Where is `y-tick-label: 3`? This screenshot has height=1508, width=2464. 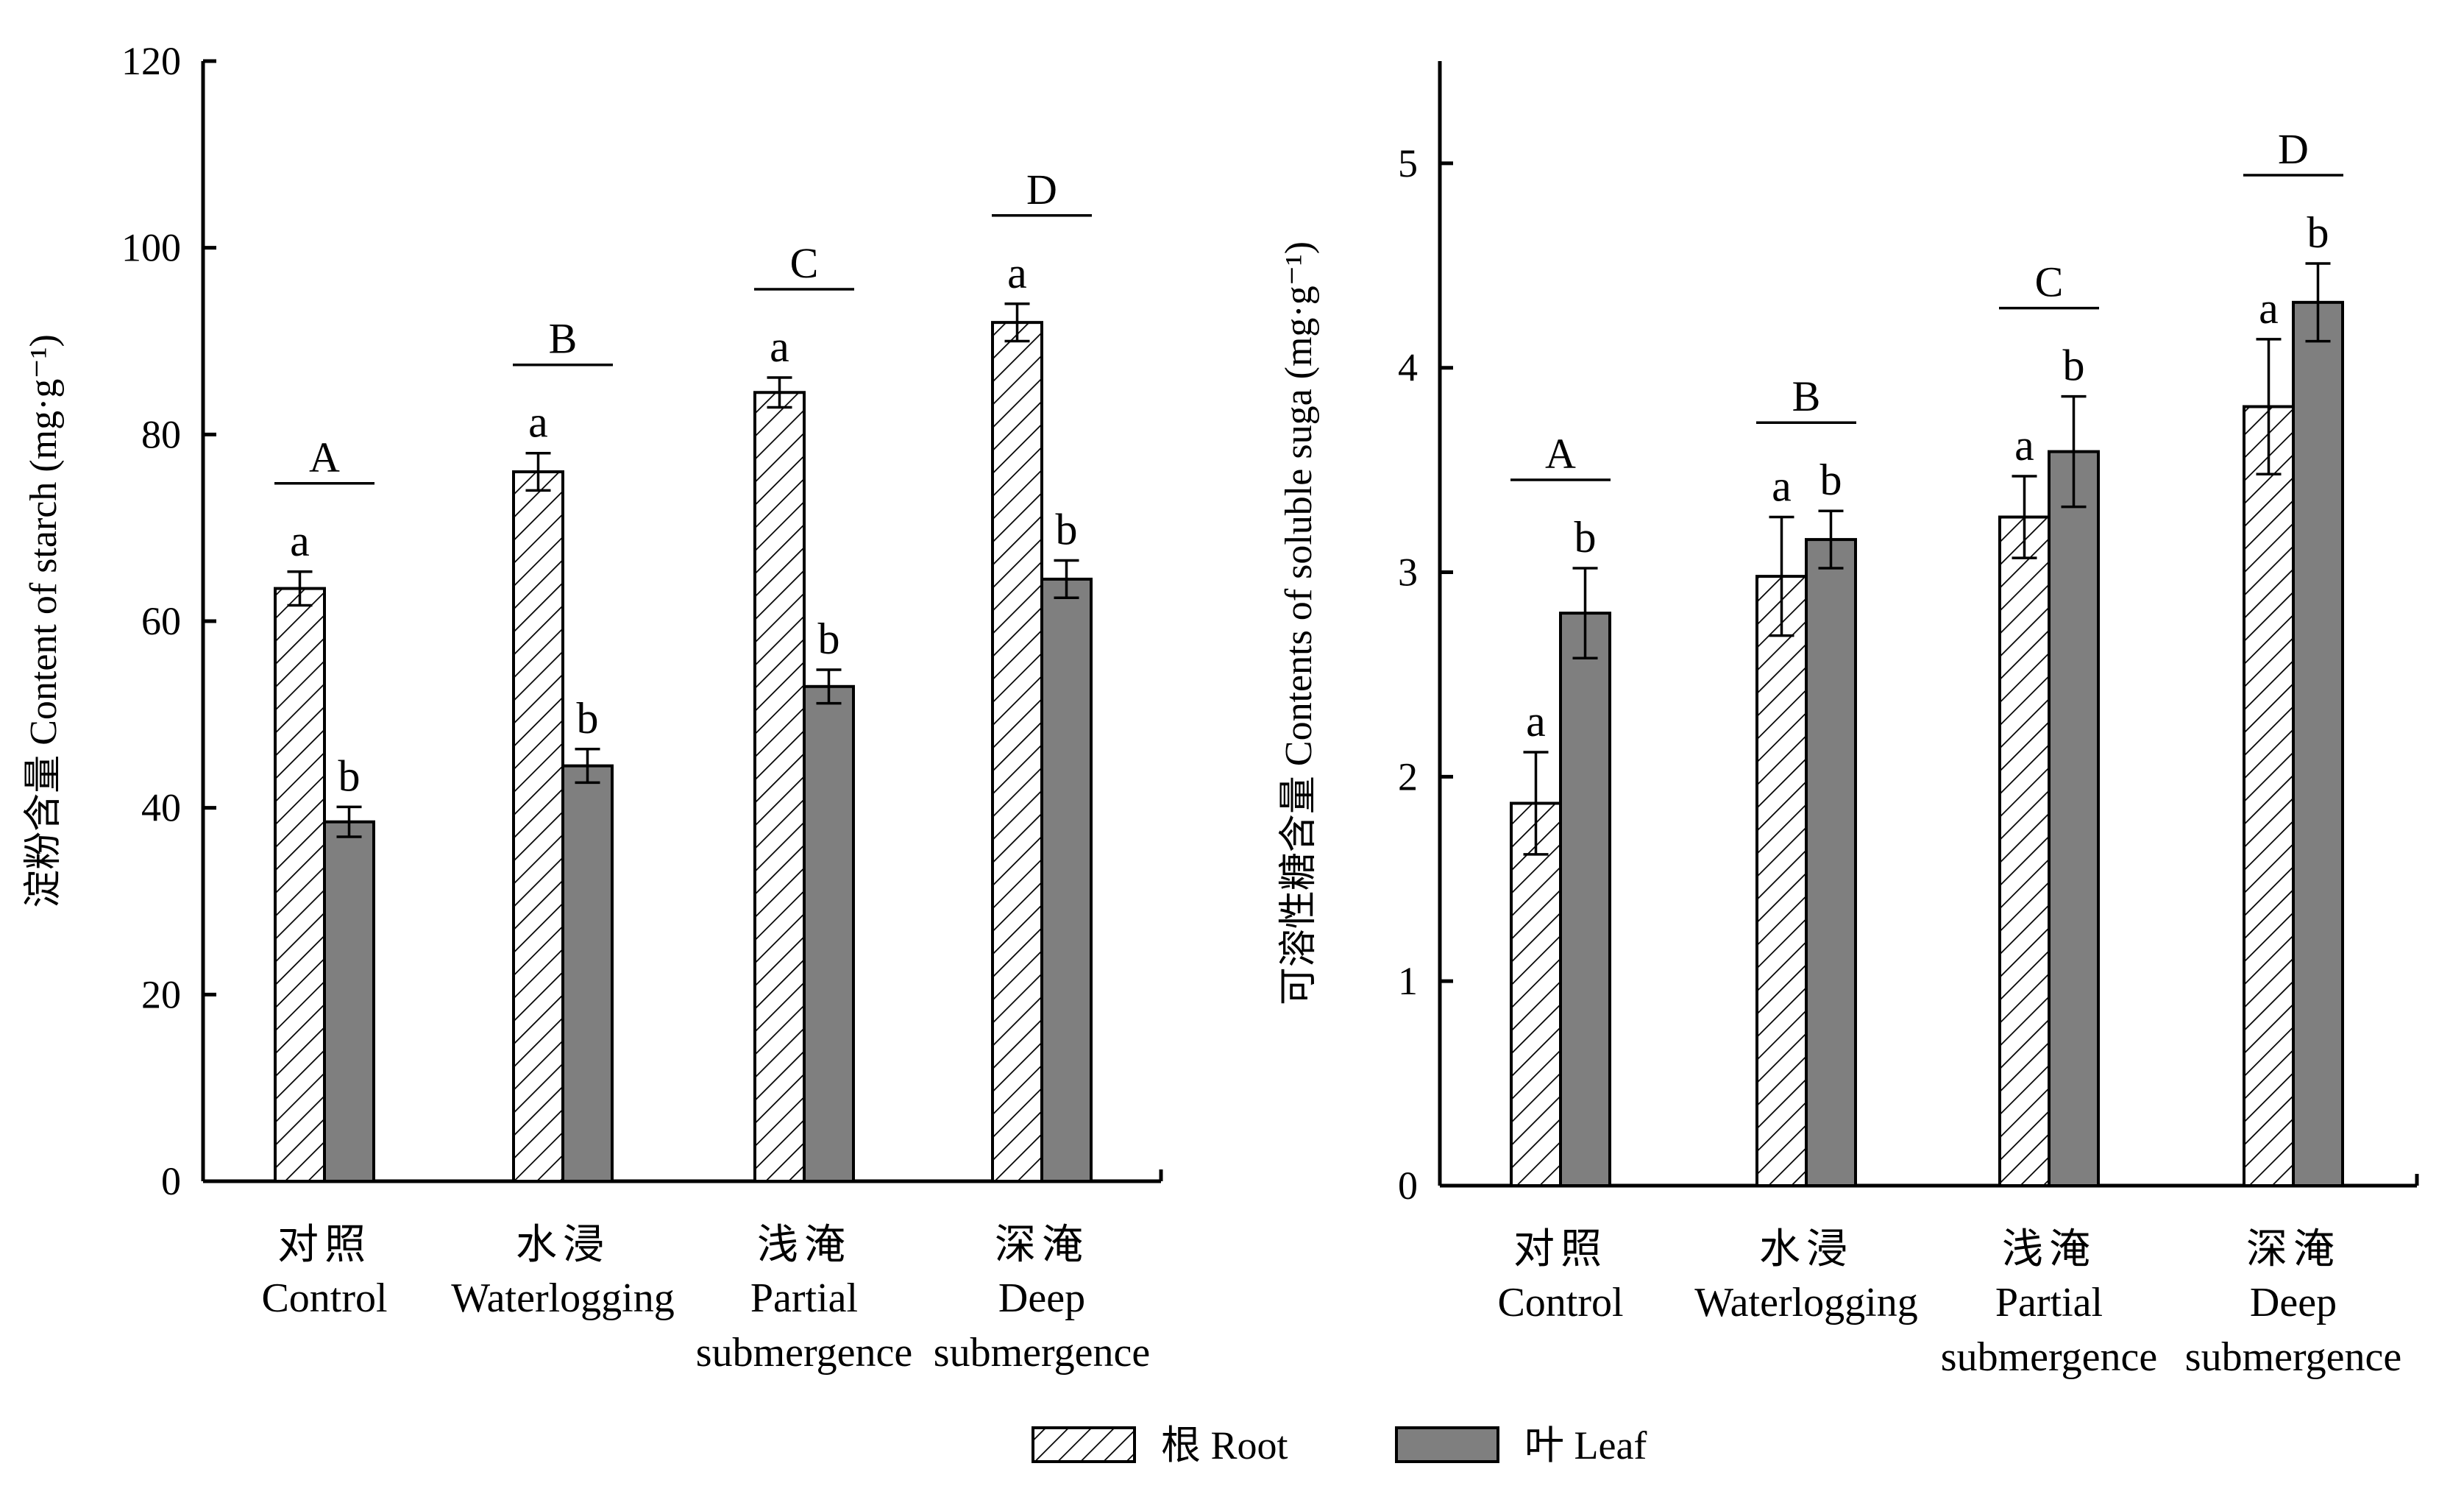 y-tick-label: 3 is located at coordinates (1408, 573).